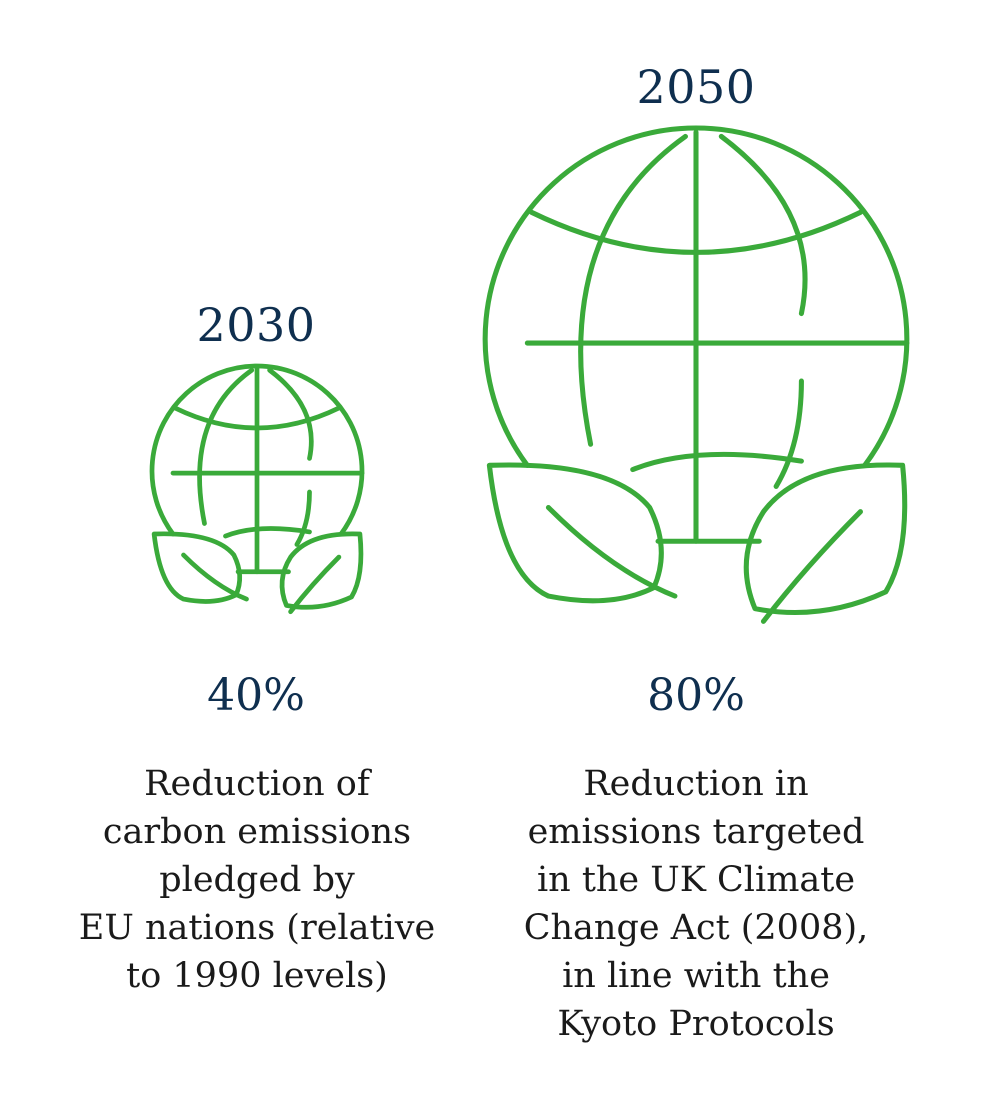  I want to click on desc-line: to 1990 levels), so click(257, 976).